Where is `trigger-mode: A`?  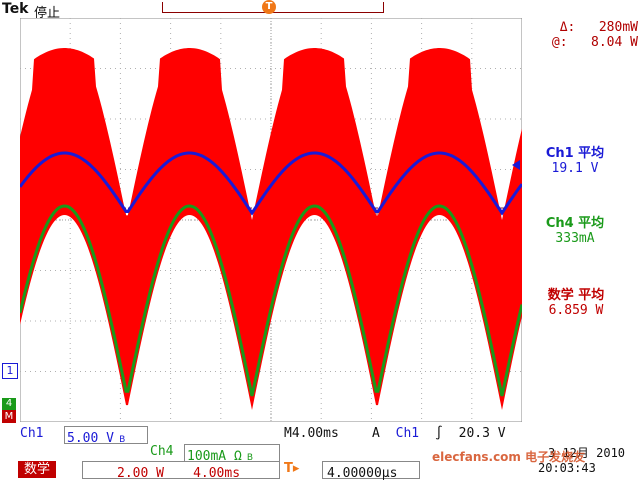
trigger-mode: A is located at coordinates (376, 433).